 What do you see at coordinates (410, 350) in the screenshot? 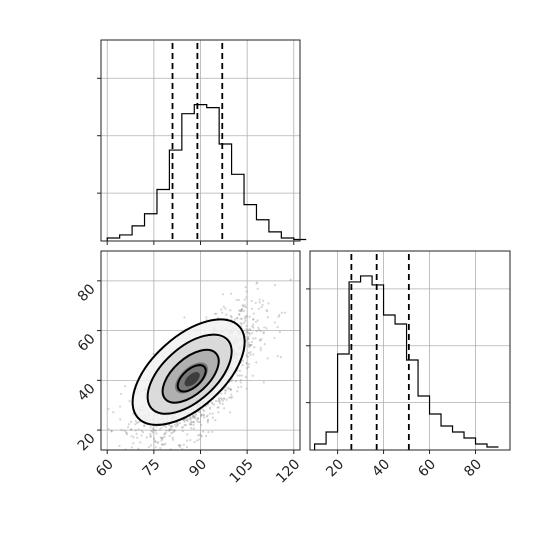
I see `axes-frame` at bounding box center [410, 350].